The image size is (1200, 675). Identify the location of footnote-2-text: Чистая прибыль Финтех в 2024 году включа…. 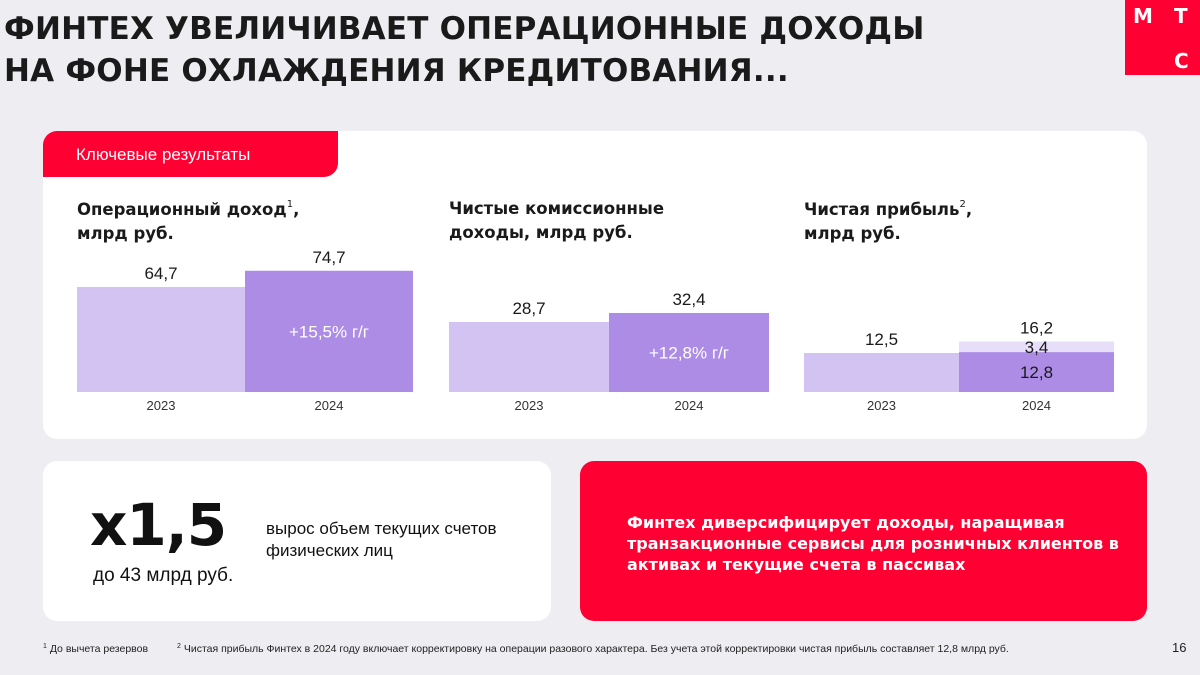
(596, 649).